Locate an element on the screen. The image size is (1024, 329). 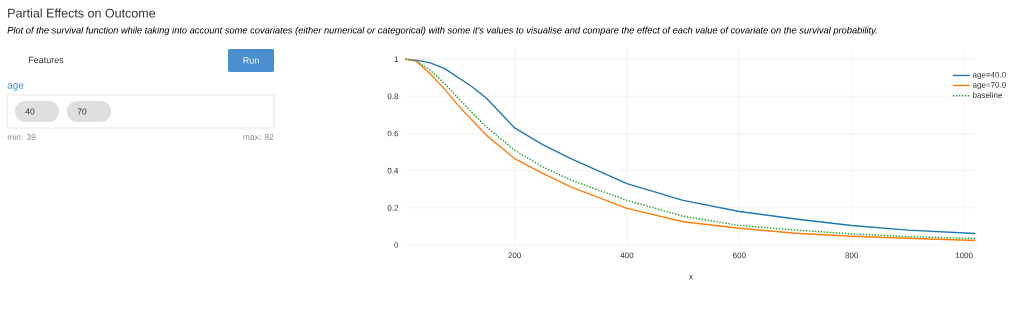
x-tick-label: 200 is located at coordinates (514, 255).